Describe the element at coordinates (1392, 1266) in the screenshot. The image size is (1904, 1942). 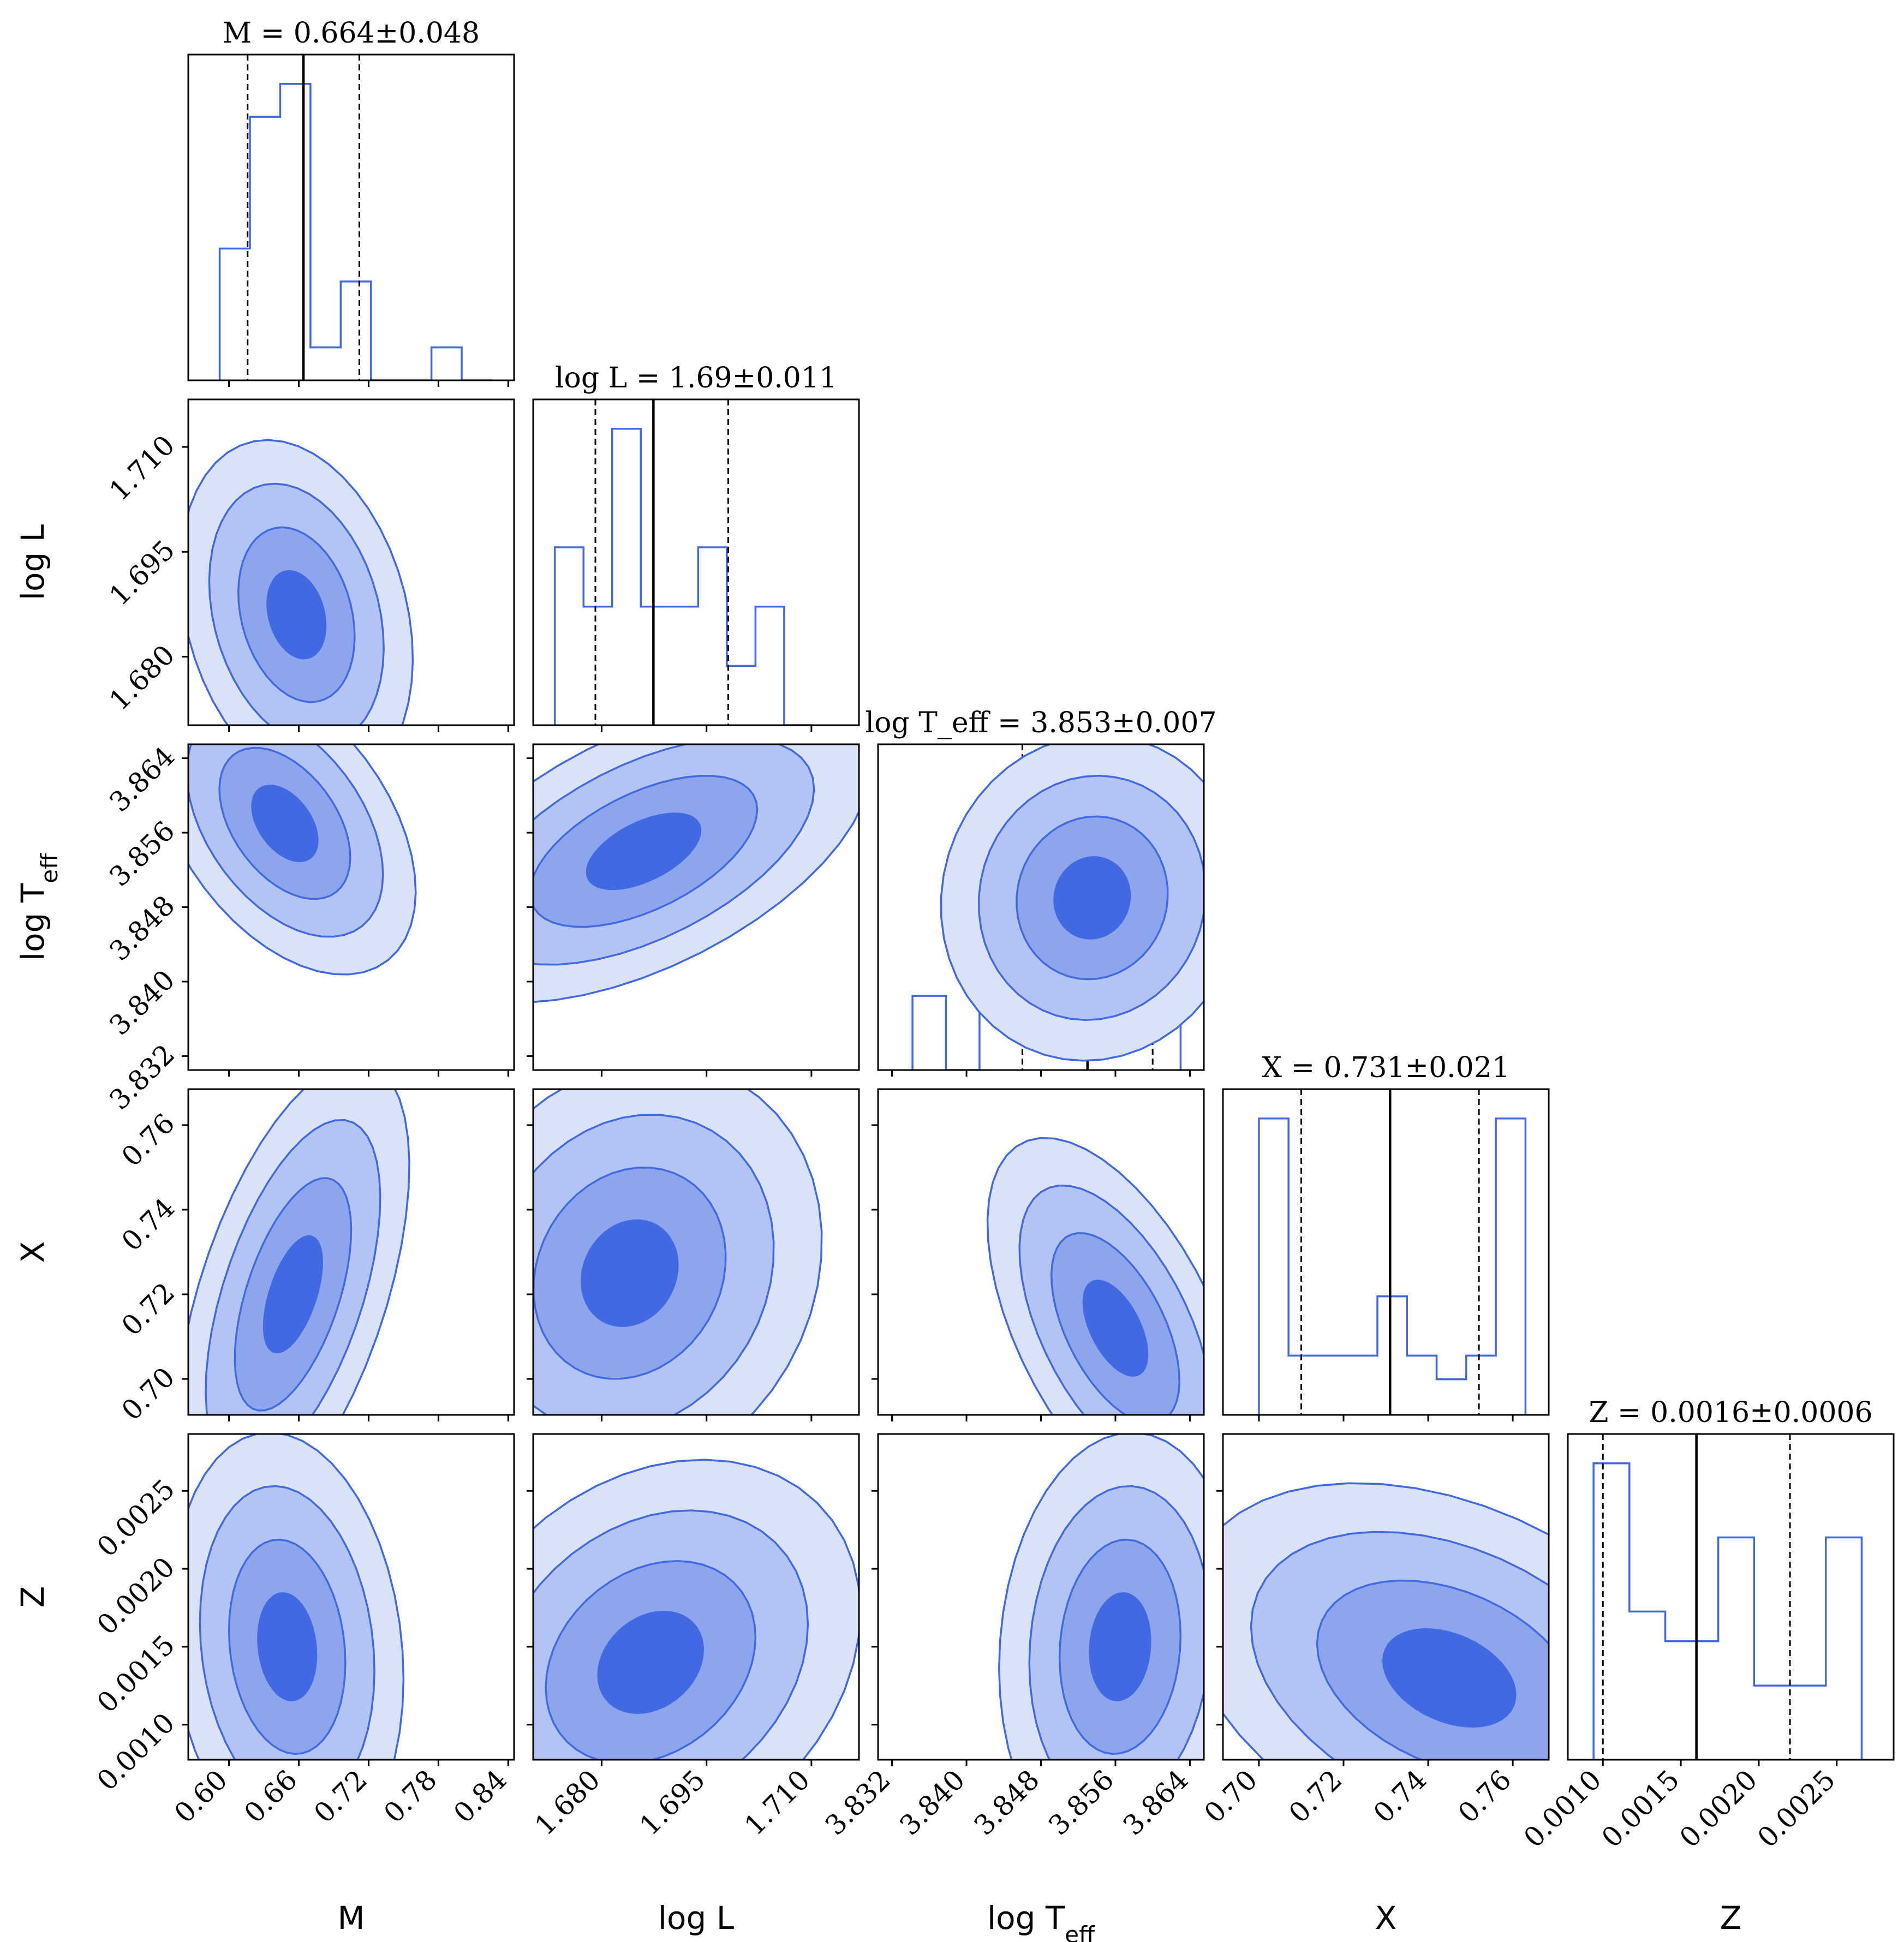
I see `hist-step-X` at that location.